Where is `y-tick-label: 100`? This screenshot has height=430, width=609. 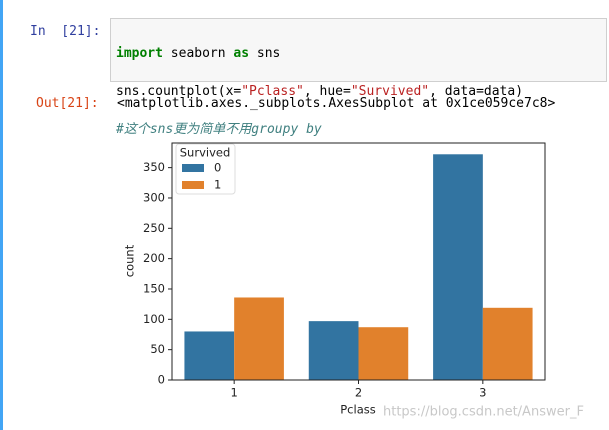
y-tick-label: 100 is located at coordinates (154, 319).